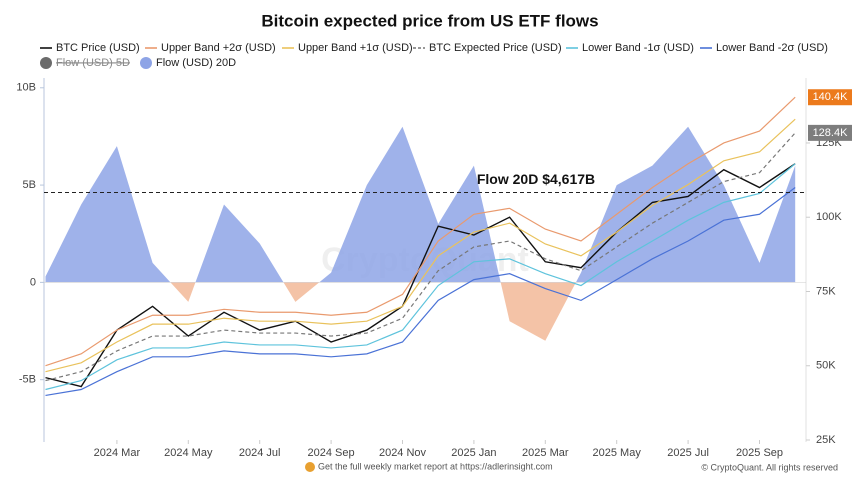 This screenshot has height=484, width=860. What do you see at coordinates (403, 453) in the screenshot?
I see `x-tick-label: 2024 Nov` at bounding box center [403, 453].